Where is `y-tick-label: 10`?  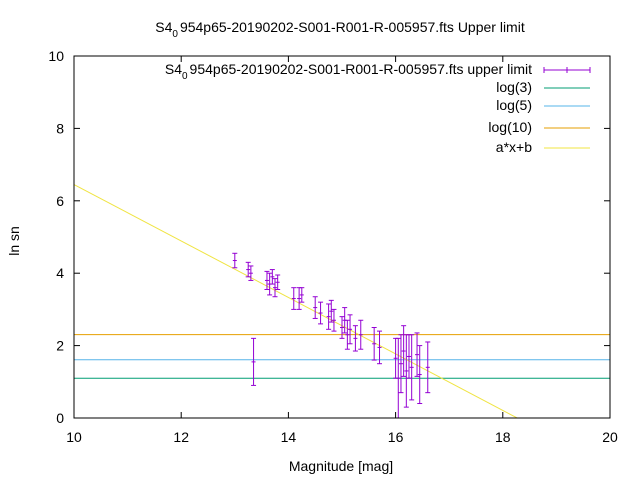
y-tick-label: 10 is located at coordinates (56, 56).